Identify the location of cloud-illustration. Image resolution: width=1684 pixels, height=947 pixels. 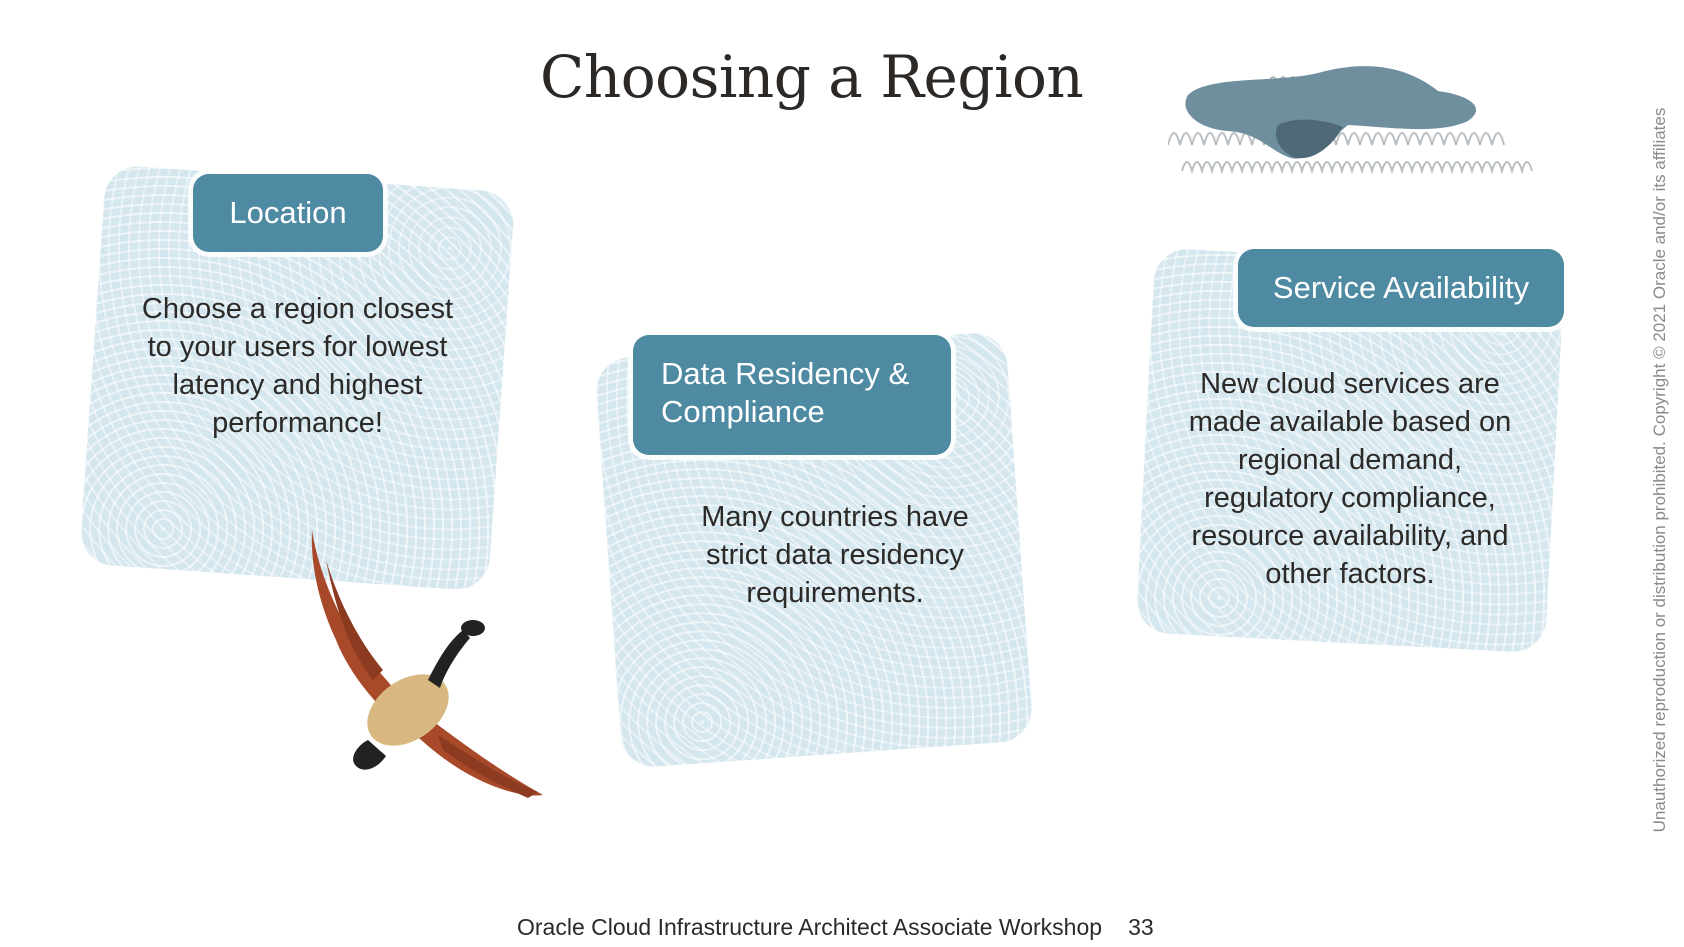
(1350, 120).